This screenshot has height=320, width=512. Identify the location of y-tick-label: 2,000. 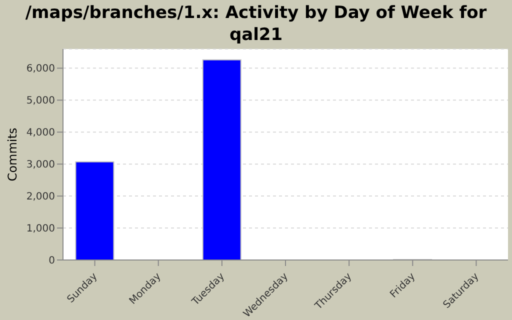
(40, 197).